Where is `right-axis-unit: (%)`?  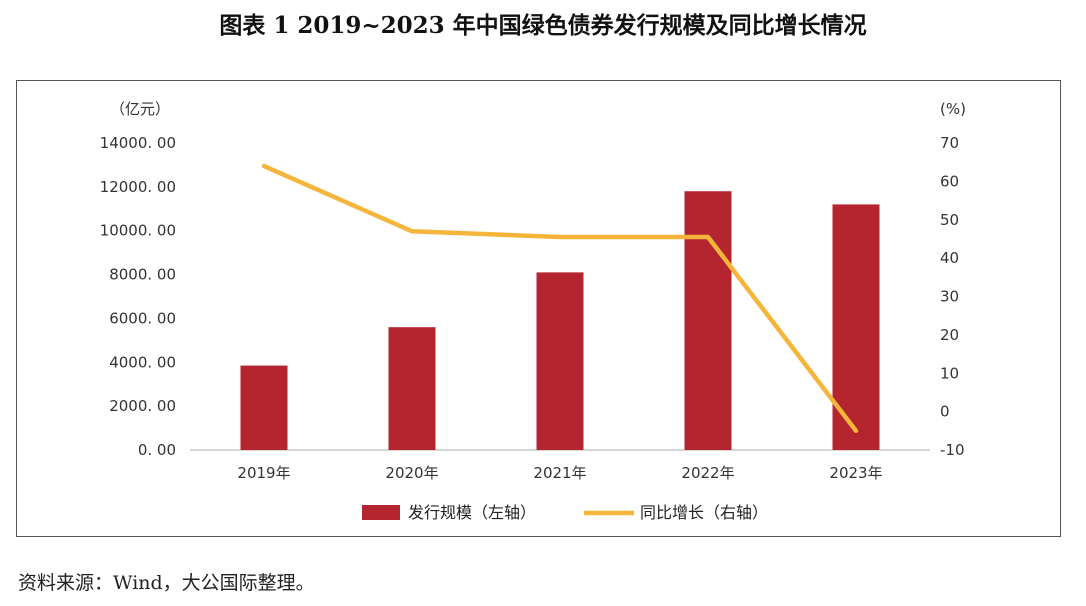
right-axis-unit: (%) is located at coordinates (953, 109).